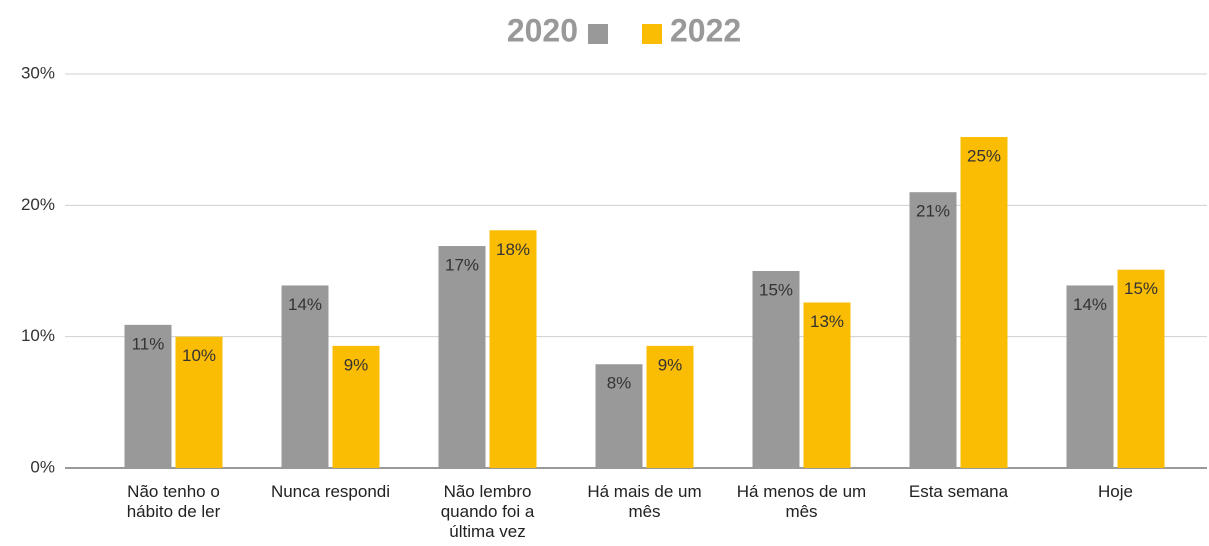 The image size is (1209, 546). Describe the element at coordinates (330, 491) in the screenshot. I see `x-tick-label: Nunca respondi` at that location.